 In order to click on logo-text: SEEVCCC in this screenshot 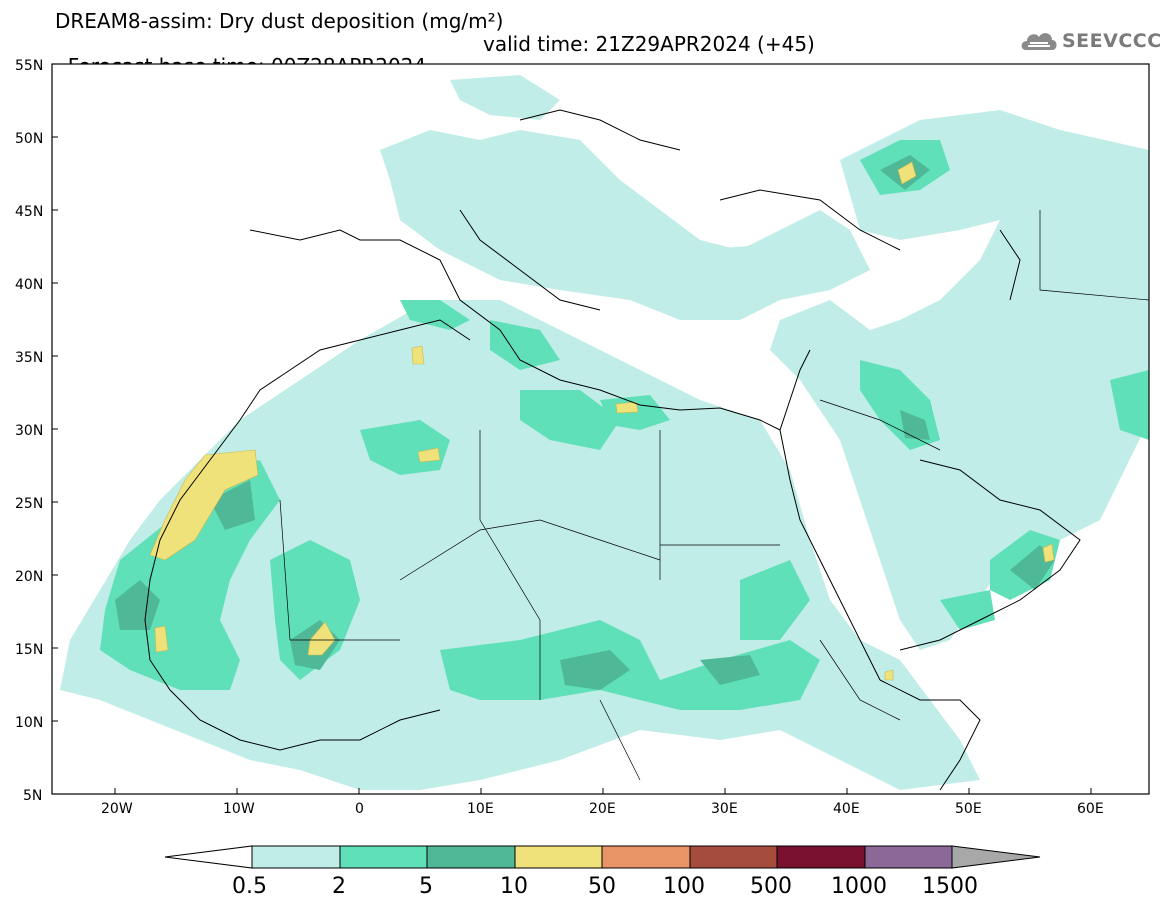, I will do `click(1112, 41)`.